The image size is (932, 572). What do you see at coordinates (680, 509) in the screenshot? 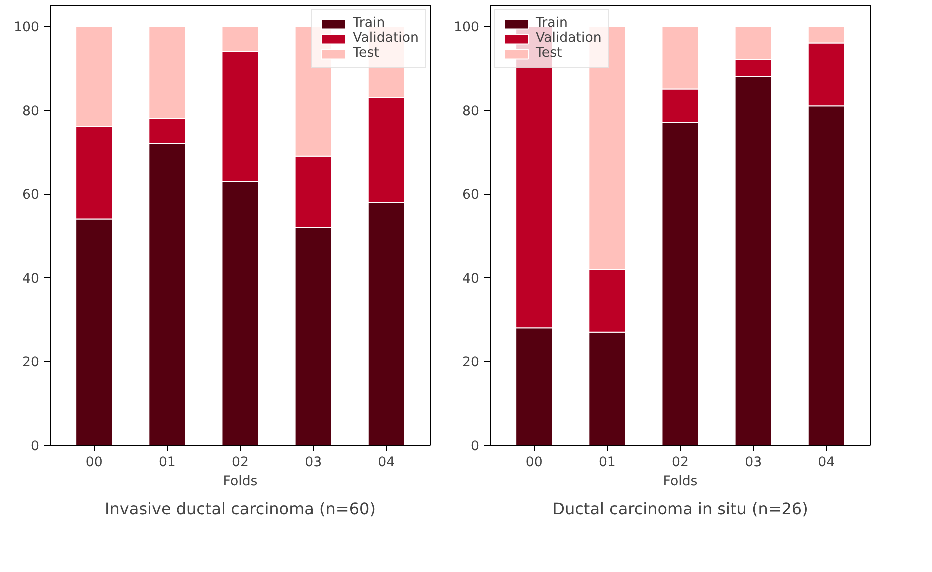
I see `text: Ductal carcinoma in situ (n=26)` at bounding box center [680, 509].